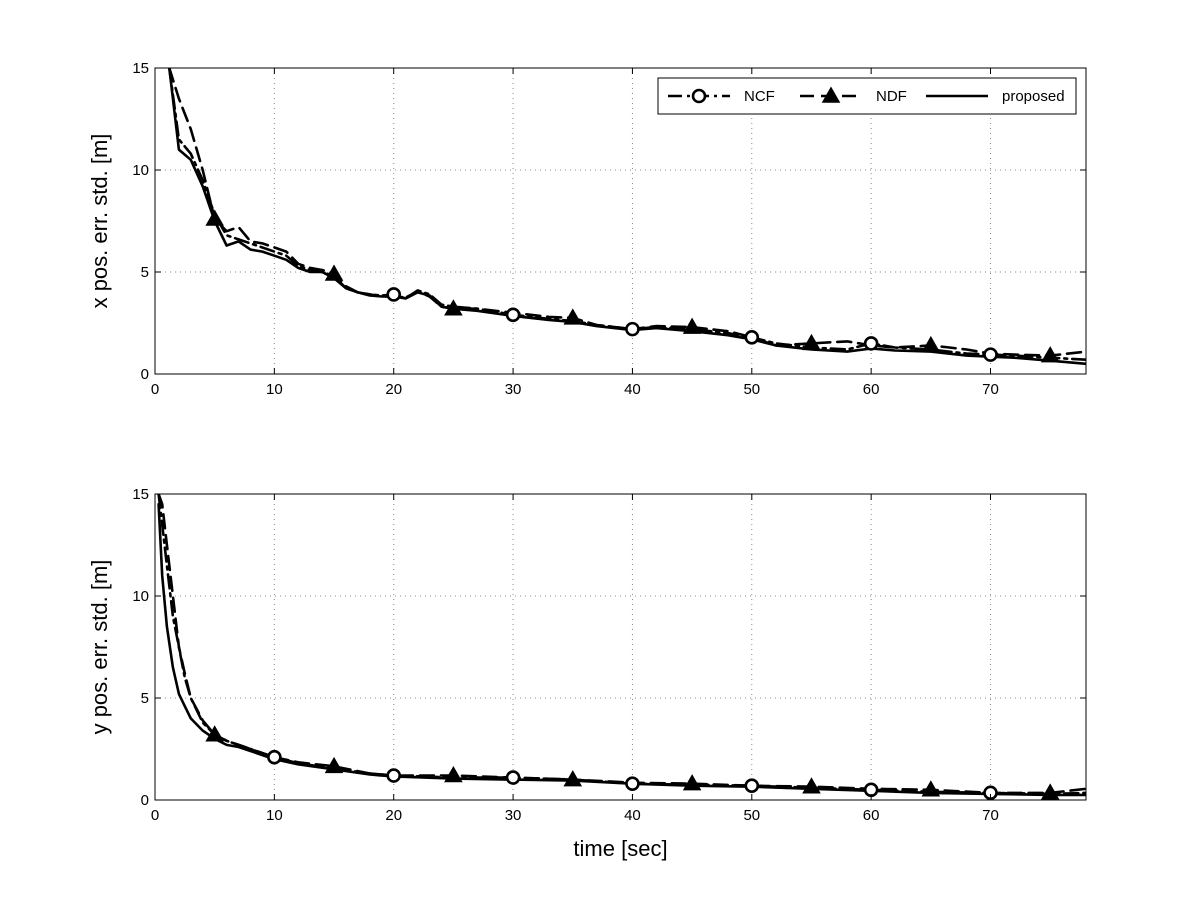 Image resolution: width=1201 pixels, height=901 pixels. What do you see at coordinates (831, 94) in the screenshot?
I see `legend-marker-NDF` at bounding box center [831, 94].